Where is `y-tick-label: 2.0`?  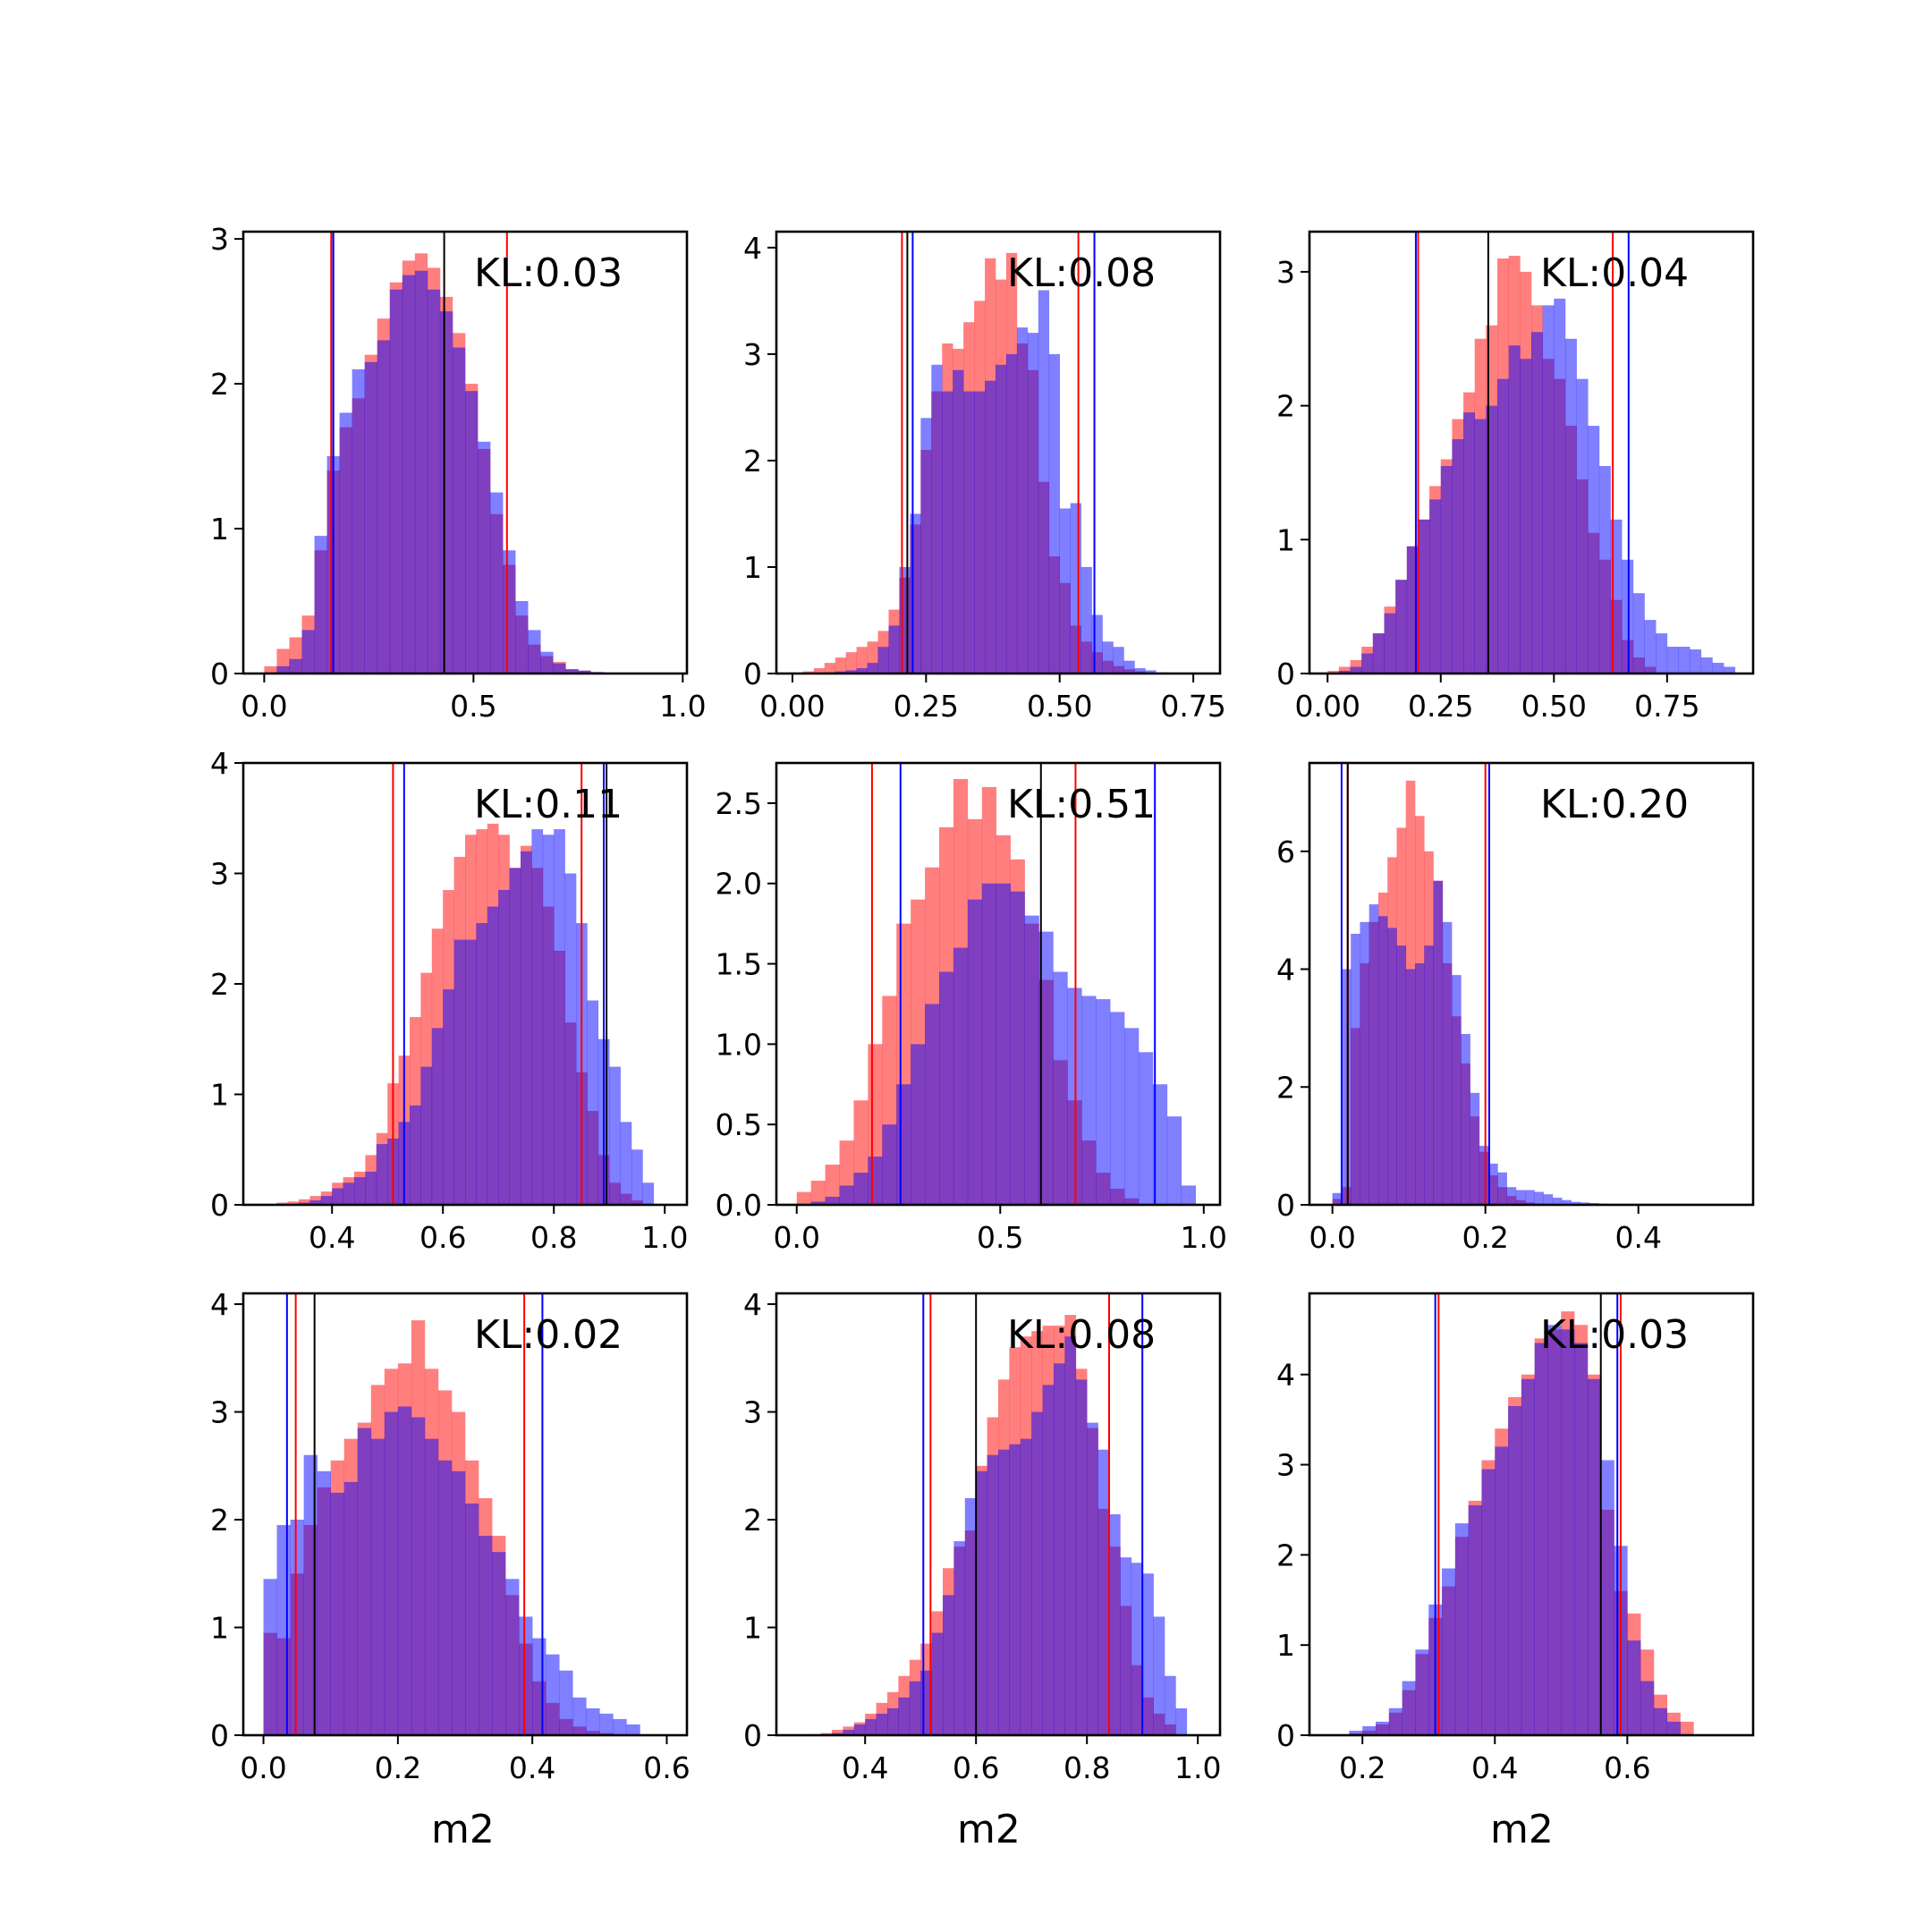
y-tick-label: 2.0 is located at coordinates (739, 884).